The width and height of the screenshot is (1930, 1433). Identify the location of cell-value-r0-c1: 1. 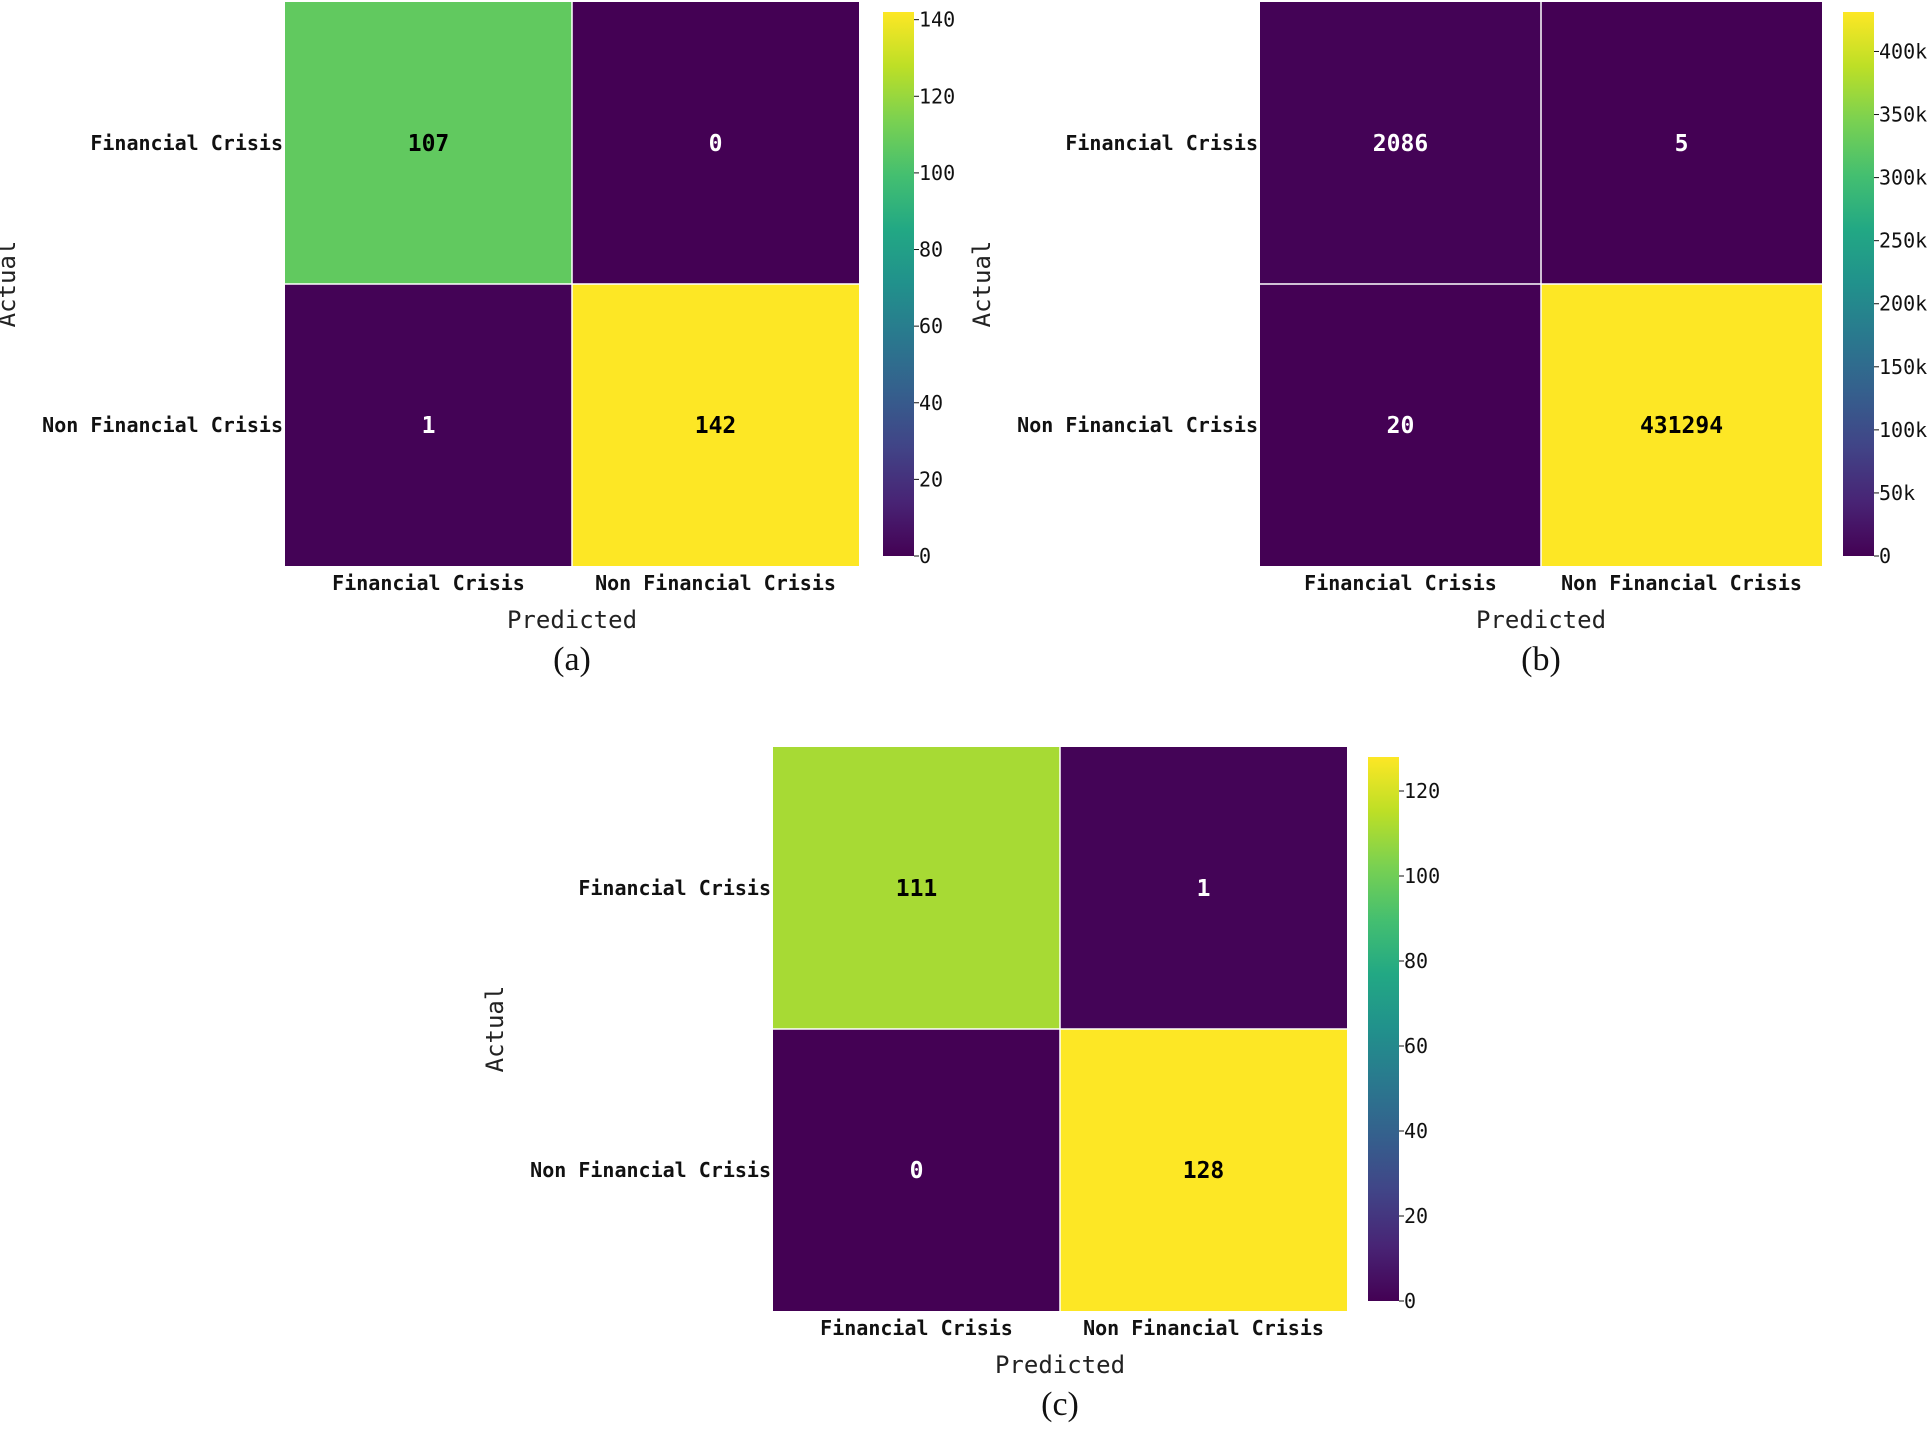
(1204, 889).